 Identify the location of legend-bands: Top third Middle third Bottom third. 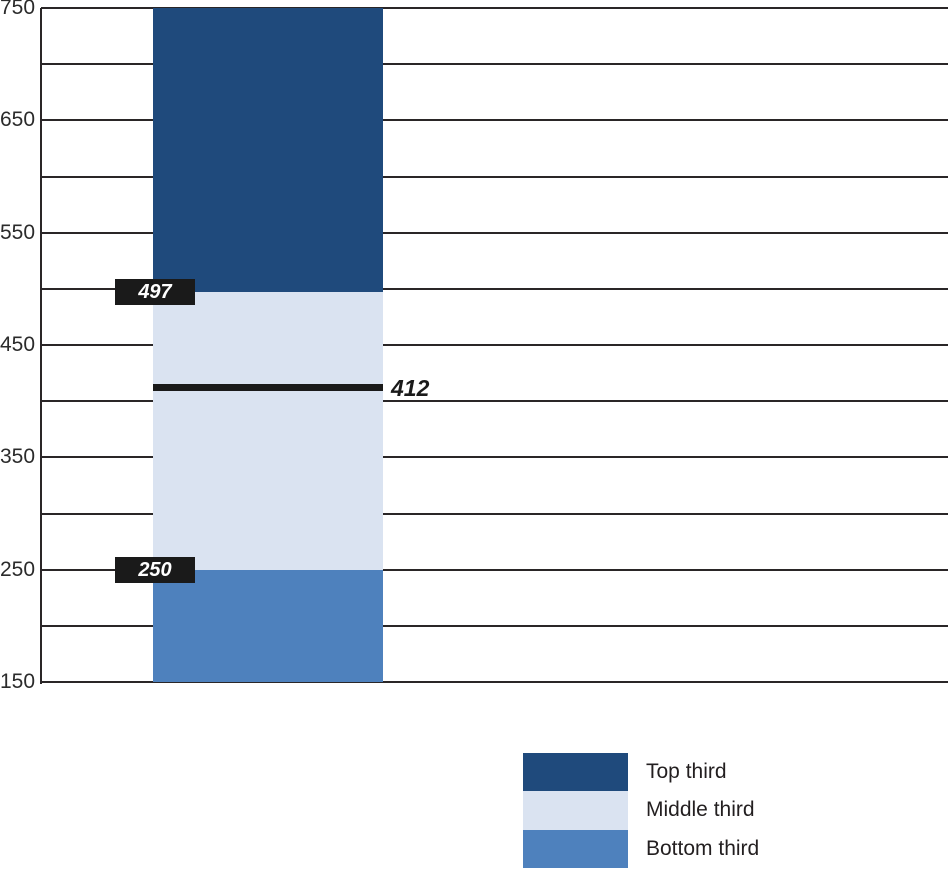
(688, 810).